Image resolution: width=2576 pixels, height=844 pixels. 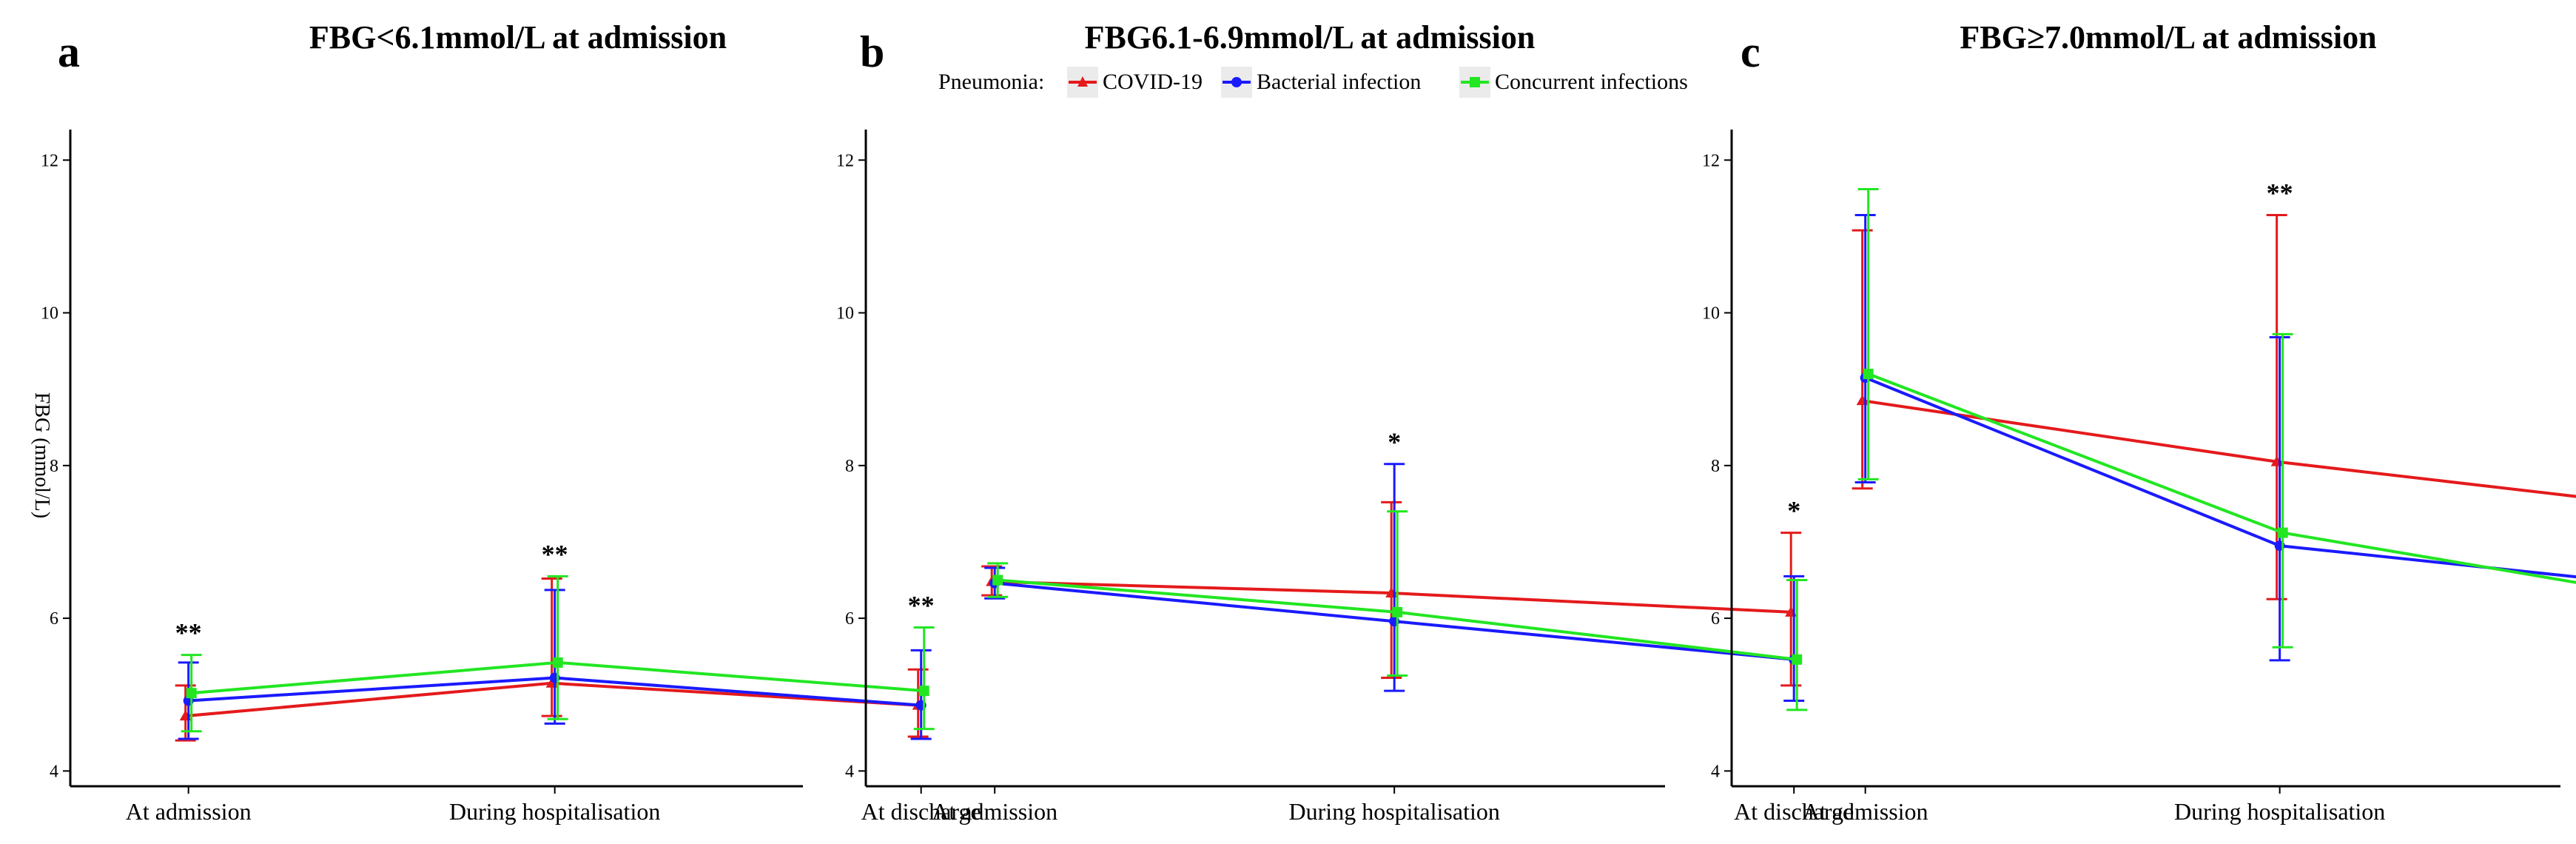 What do you see at coordinates (518, 37) in the screenshot?
I see `panel-title: FBG<6.1mmol/L at admission` at bounding box center [518, 37].